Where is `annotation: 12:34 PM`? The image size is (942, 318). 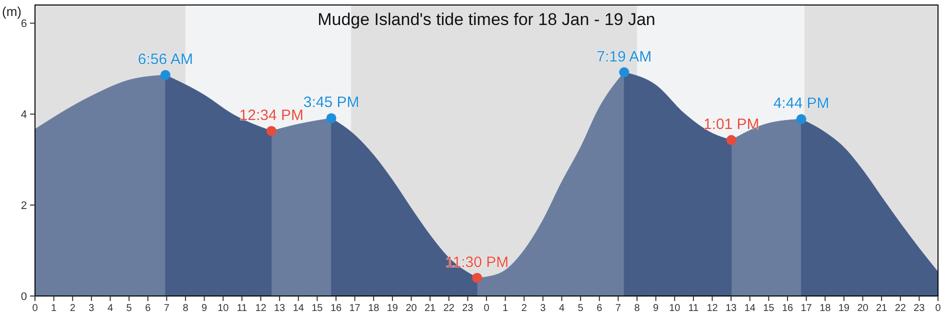
annotation: 12:34 PM is located at coordinates (271, 115).